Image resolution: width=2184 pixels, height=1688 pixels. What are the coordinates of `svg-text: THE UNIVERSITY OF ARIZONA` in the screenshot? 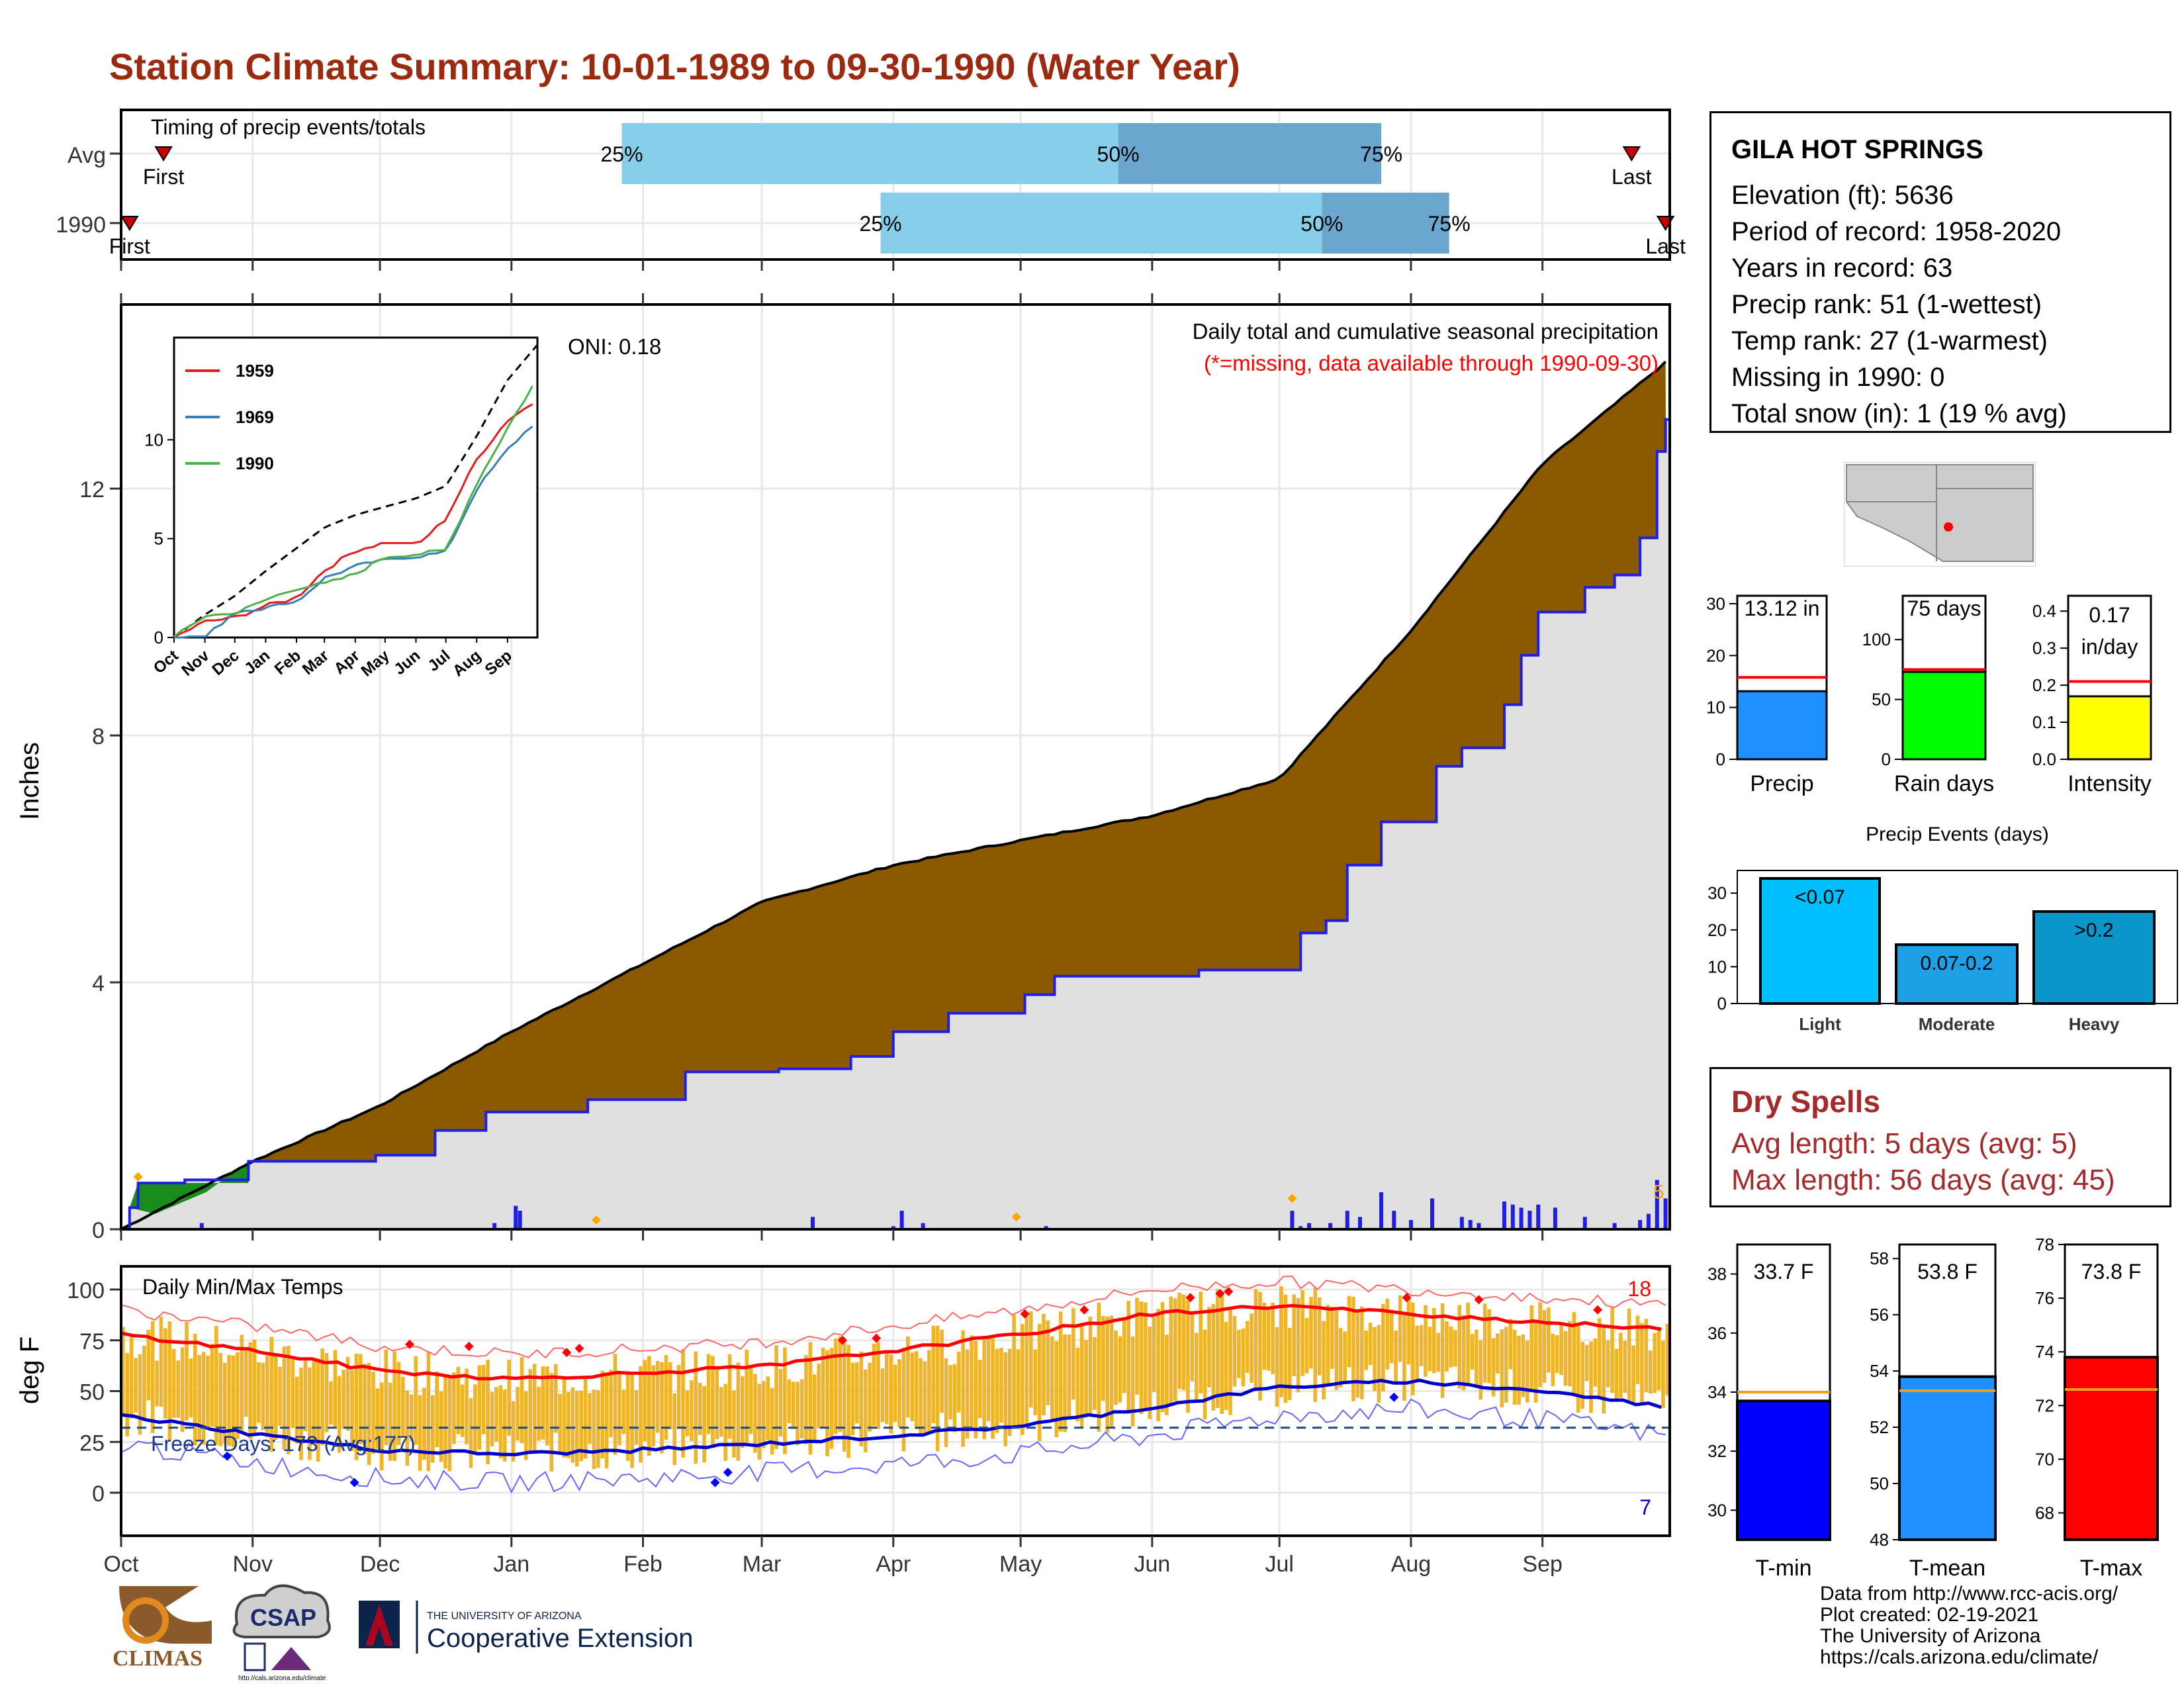 It's located at (504, 1616).